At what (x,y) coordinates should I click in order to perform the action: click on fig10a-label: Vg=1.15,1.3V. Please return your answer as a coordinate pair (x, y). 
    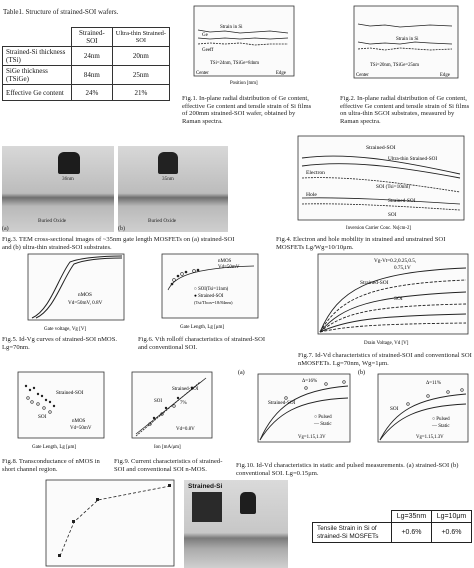
    Looking at the image, I should click on (312, 437).